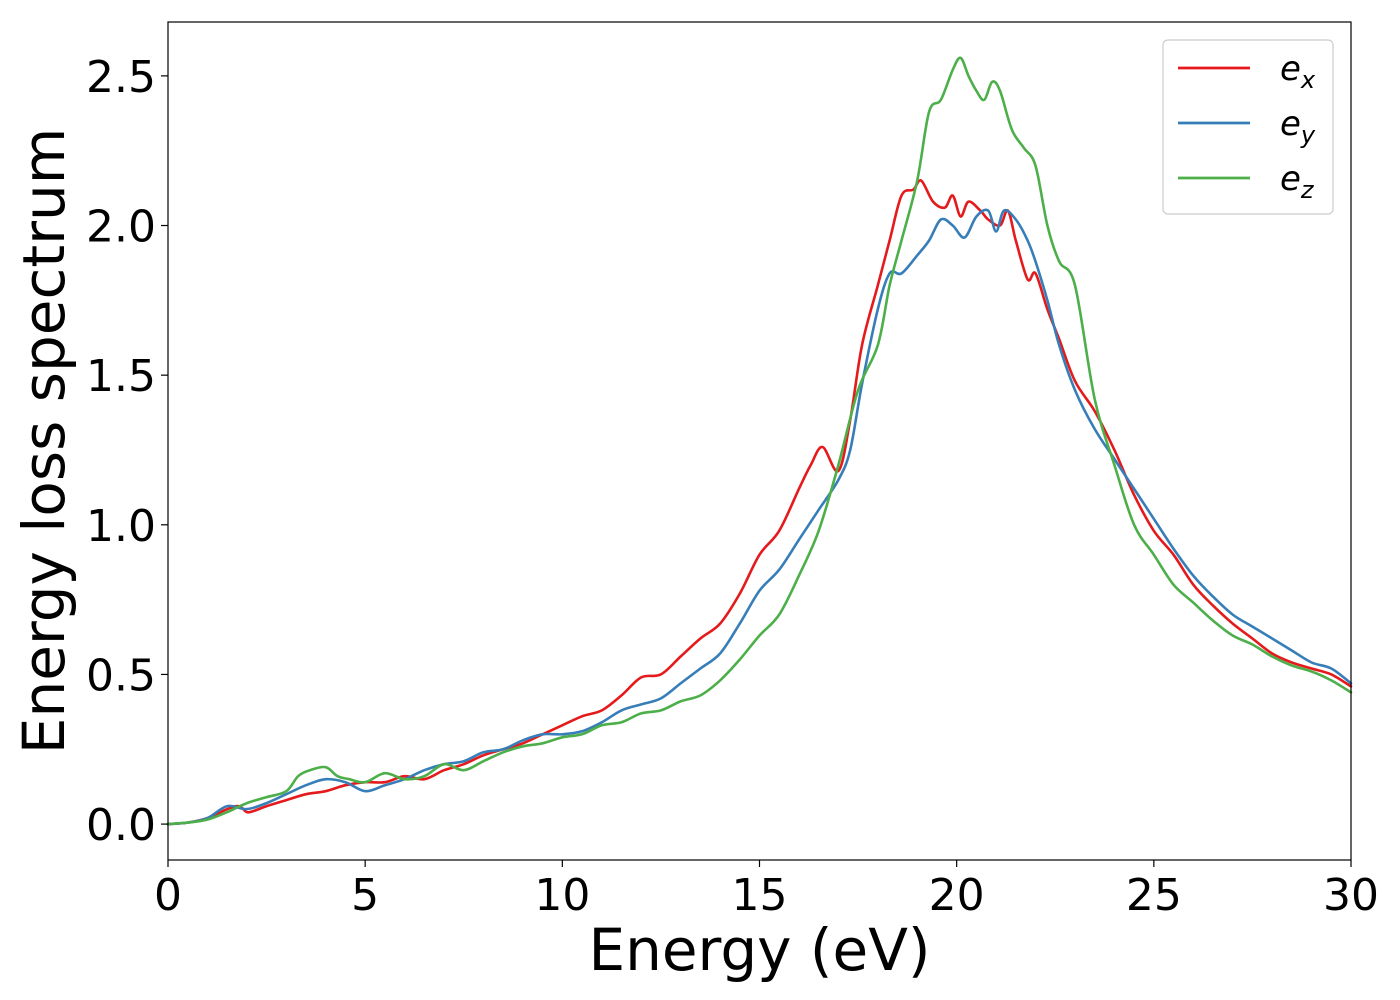 This screenshot has width=1400, height=1000. What do you see at coordinates (121, 526) in the screenshot?
I see `y-tick-label: 1.0` at bounding box center [121, 526].